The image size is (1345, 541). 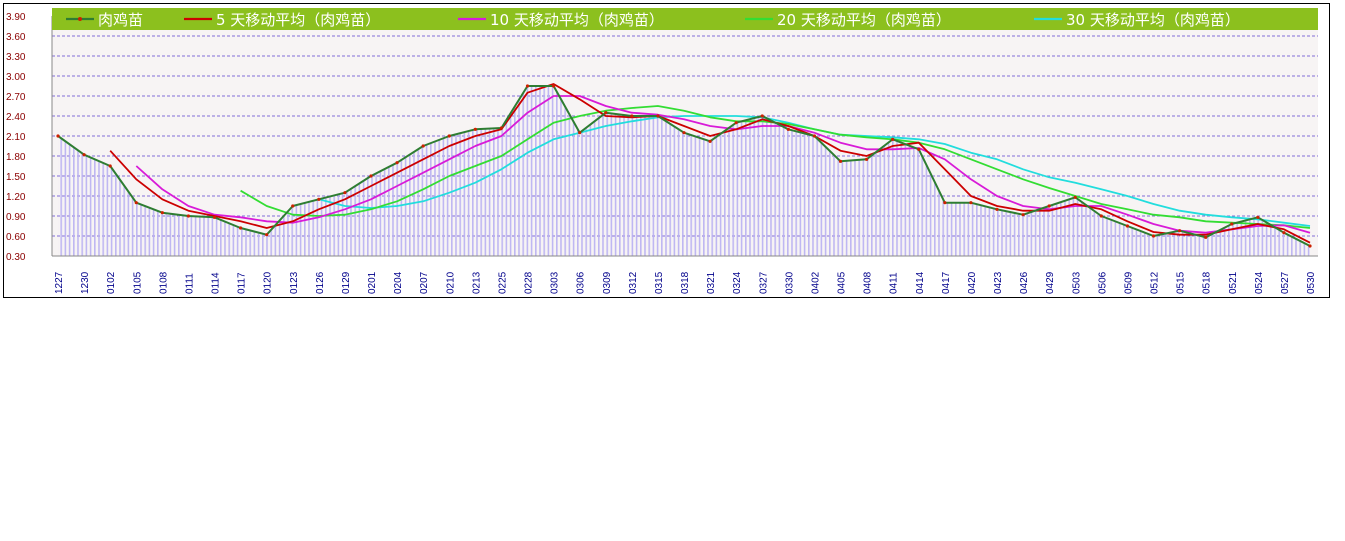 I want to click on x-tick-label: 0402, so click(x=815, y=282).